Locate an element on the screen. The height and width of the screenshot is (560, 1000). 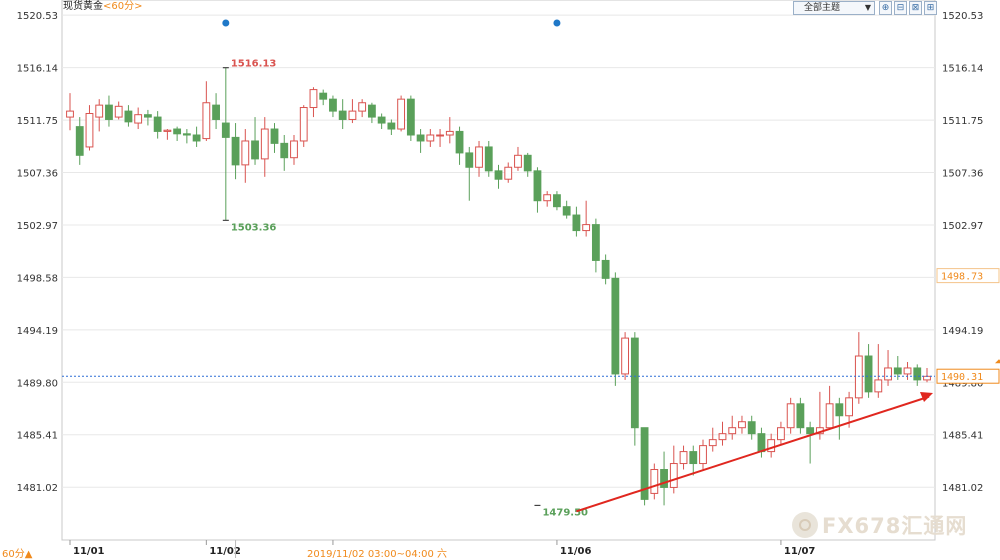
zoom-in-button: ⊕ is located at coordinates (885, 8).